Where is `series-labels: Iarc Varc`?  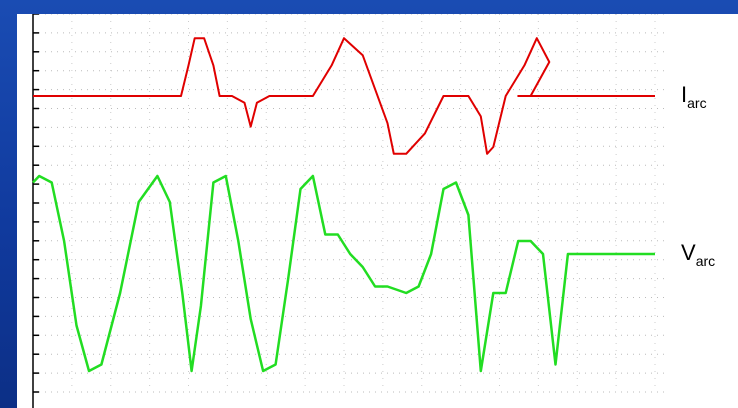
series-labels: Iarc Varc is located at coordinates (698, 175).